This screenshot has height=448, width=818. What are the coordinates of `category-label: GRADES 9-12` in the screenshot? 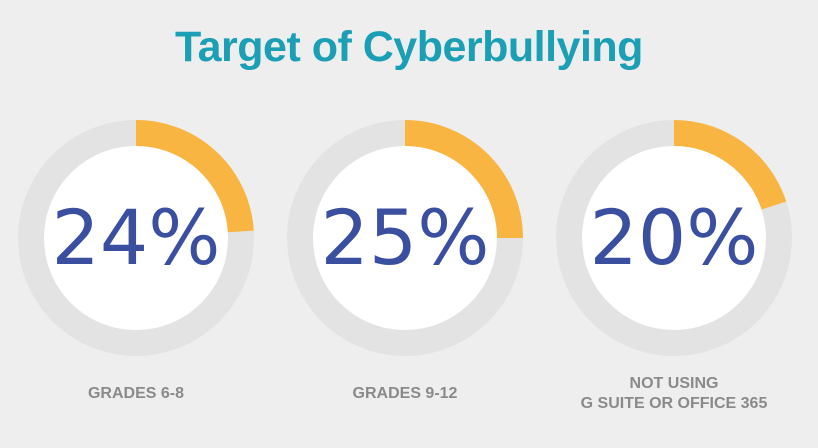 It's located at (405, 393).